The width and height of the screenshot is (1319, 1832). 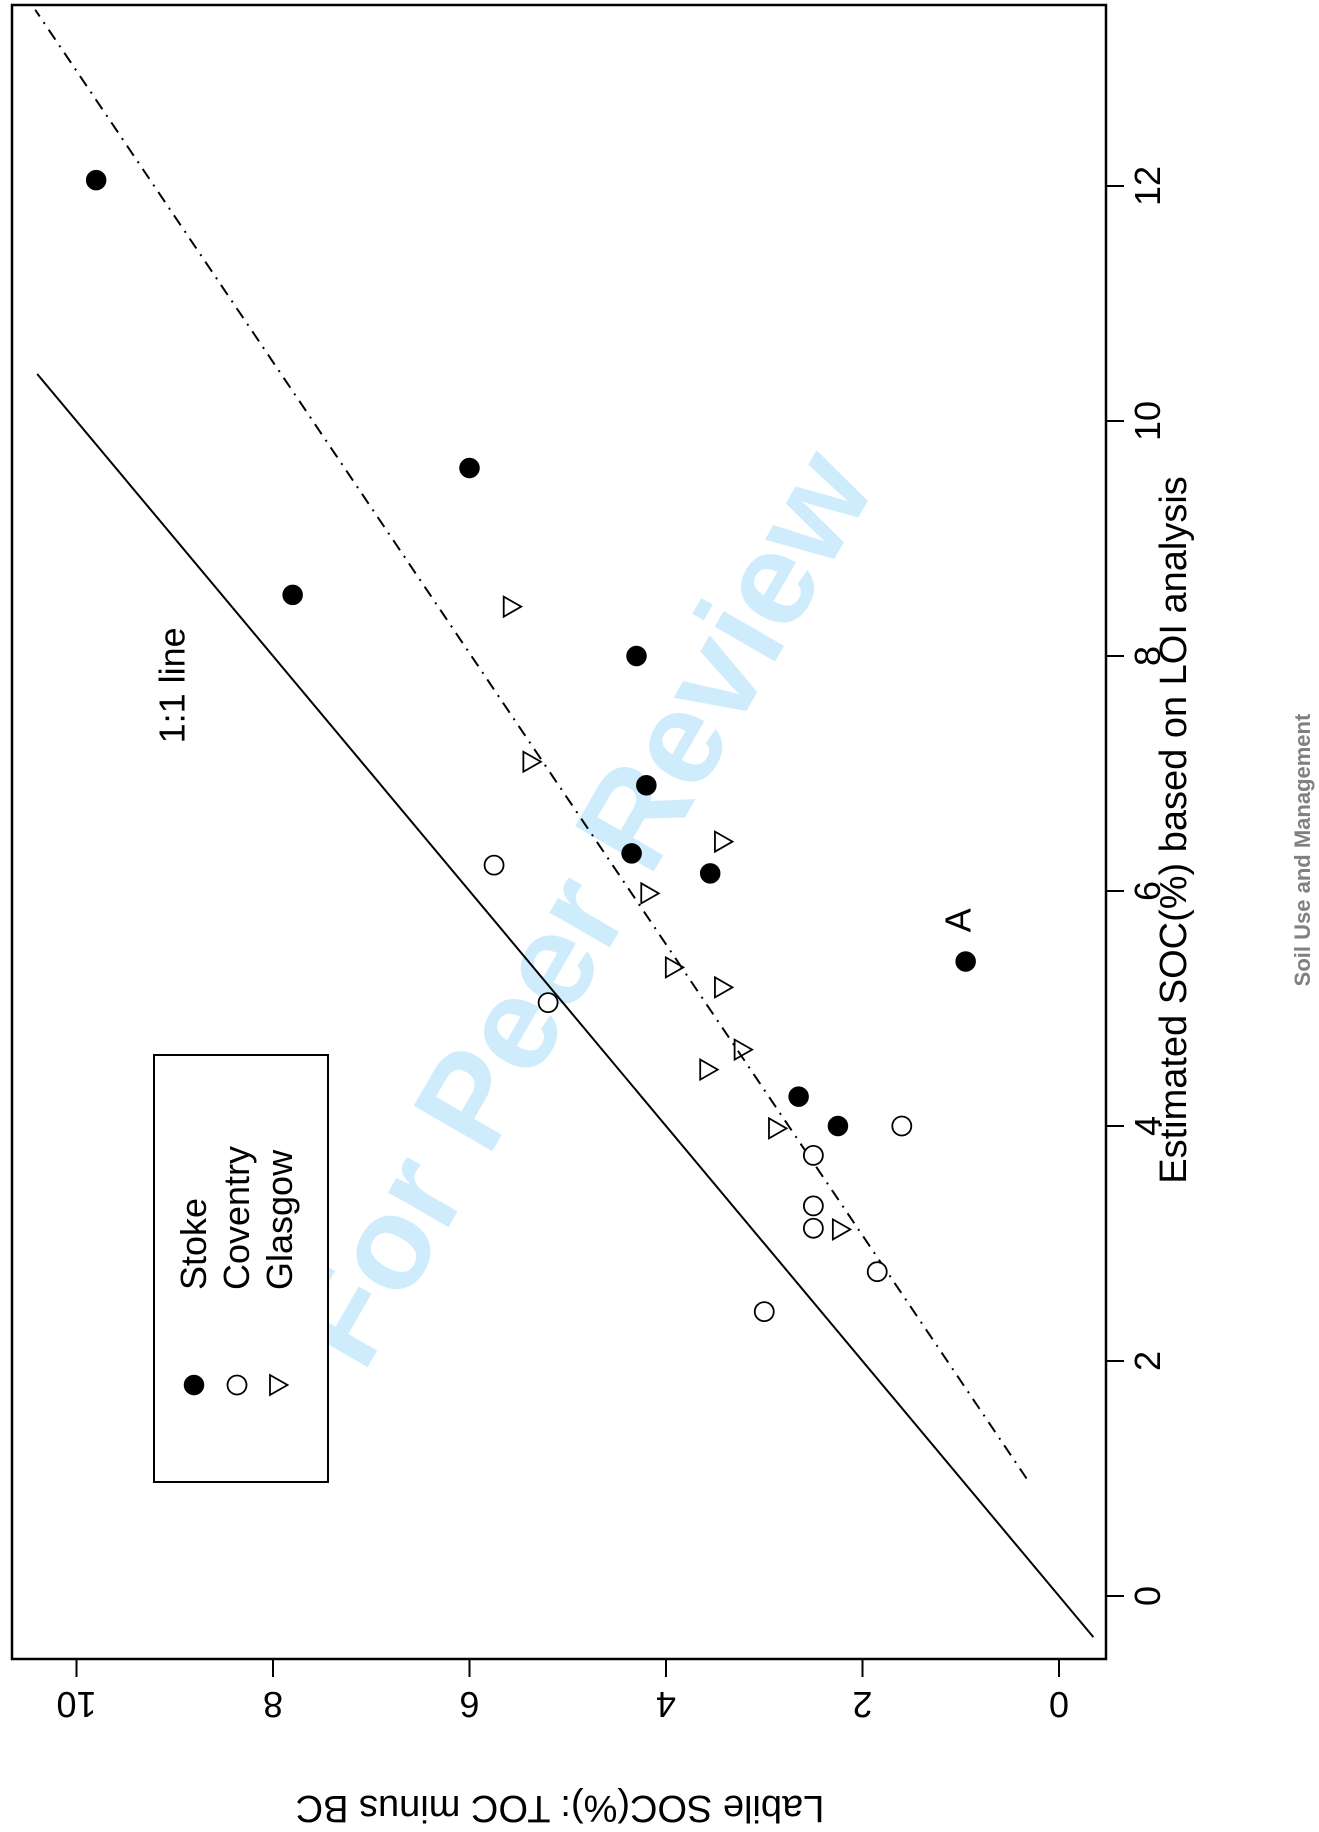 I want to click on annotation-one-to-one: 1:1 line, so click(x=172, y=685).